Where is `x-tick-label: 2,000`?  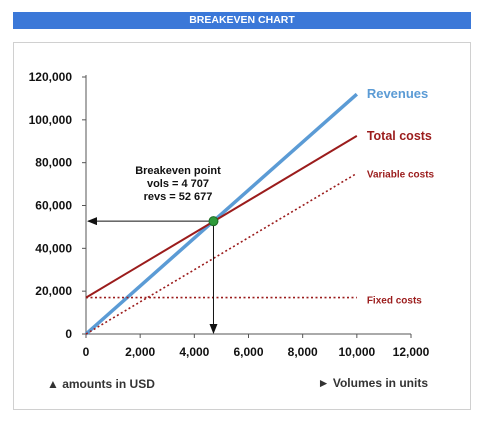 x-tick-label: 2,000 is located at coordinates (140, 352).